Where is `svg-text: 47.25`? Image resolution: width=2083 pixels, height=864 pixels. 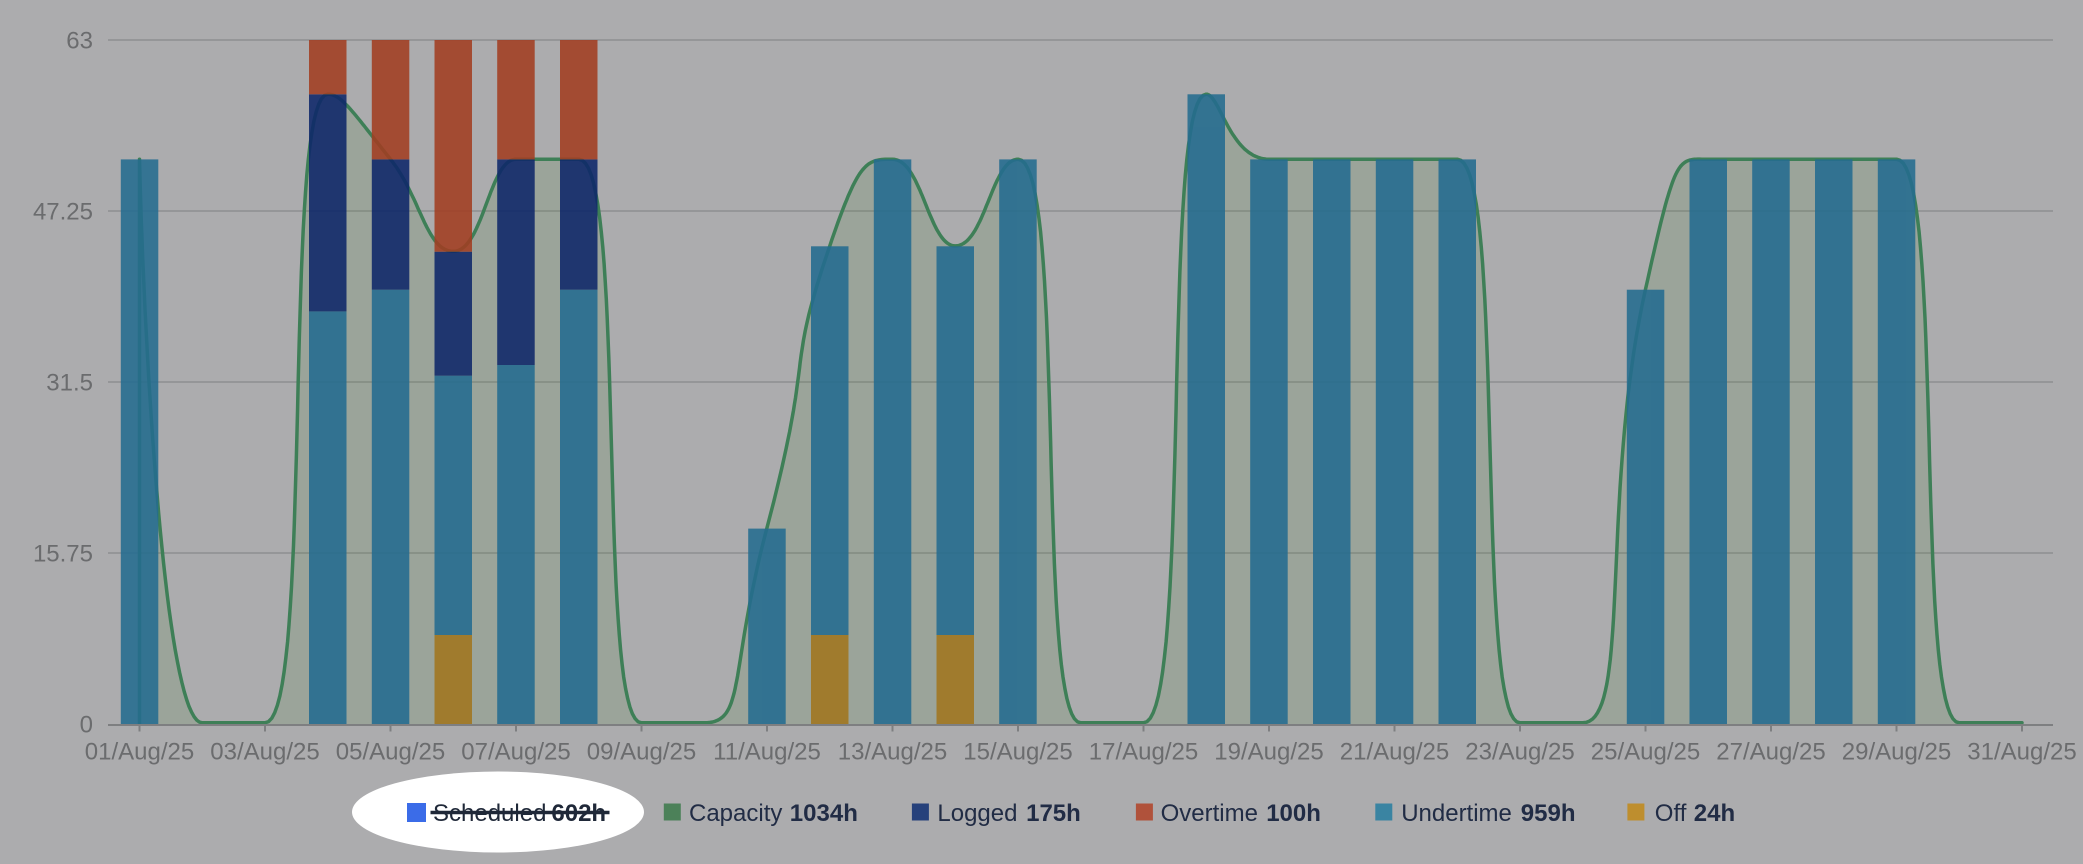
svg-text: 47.25 is located at coordinates (63, 212).